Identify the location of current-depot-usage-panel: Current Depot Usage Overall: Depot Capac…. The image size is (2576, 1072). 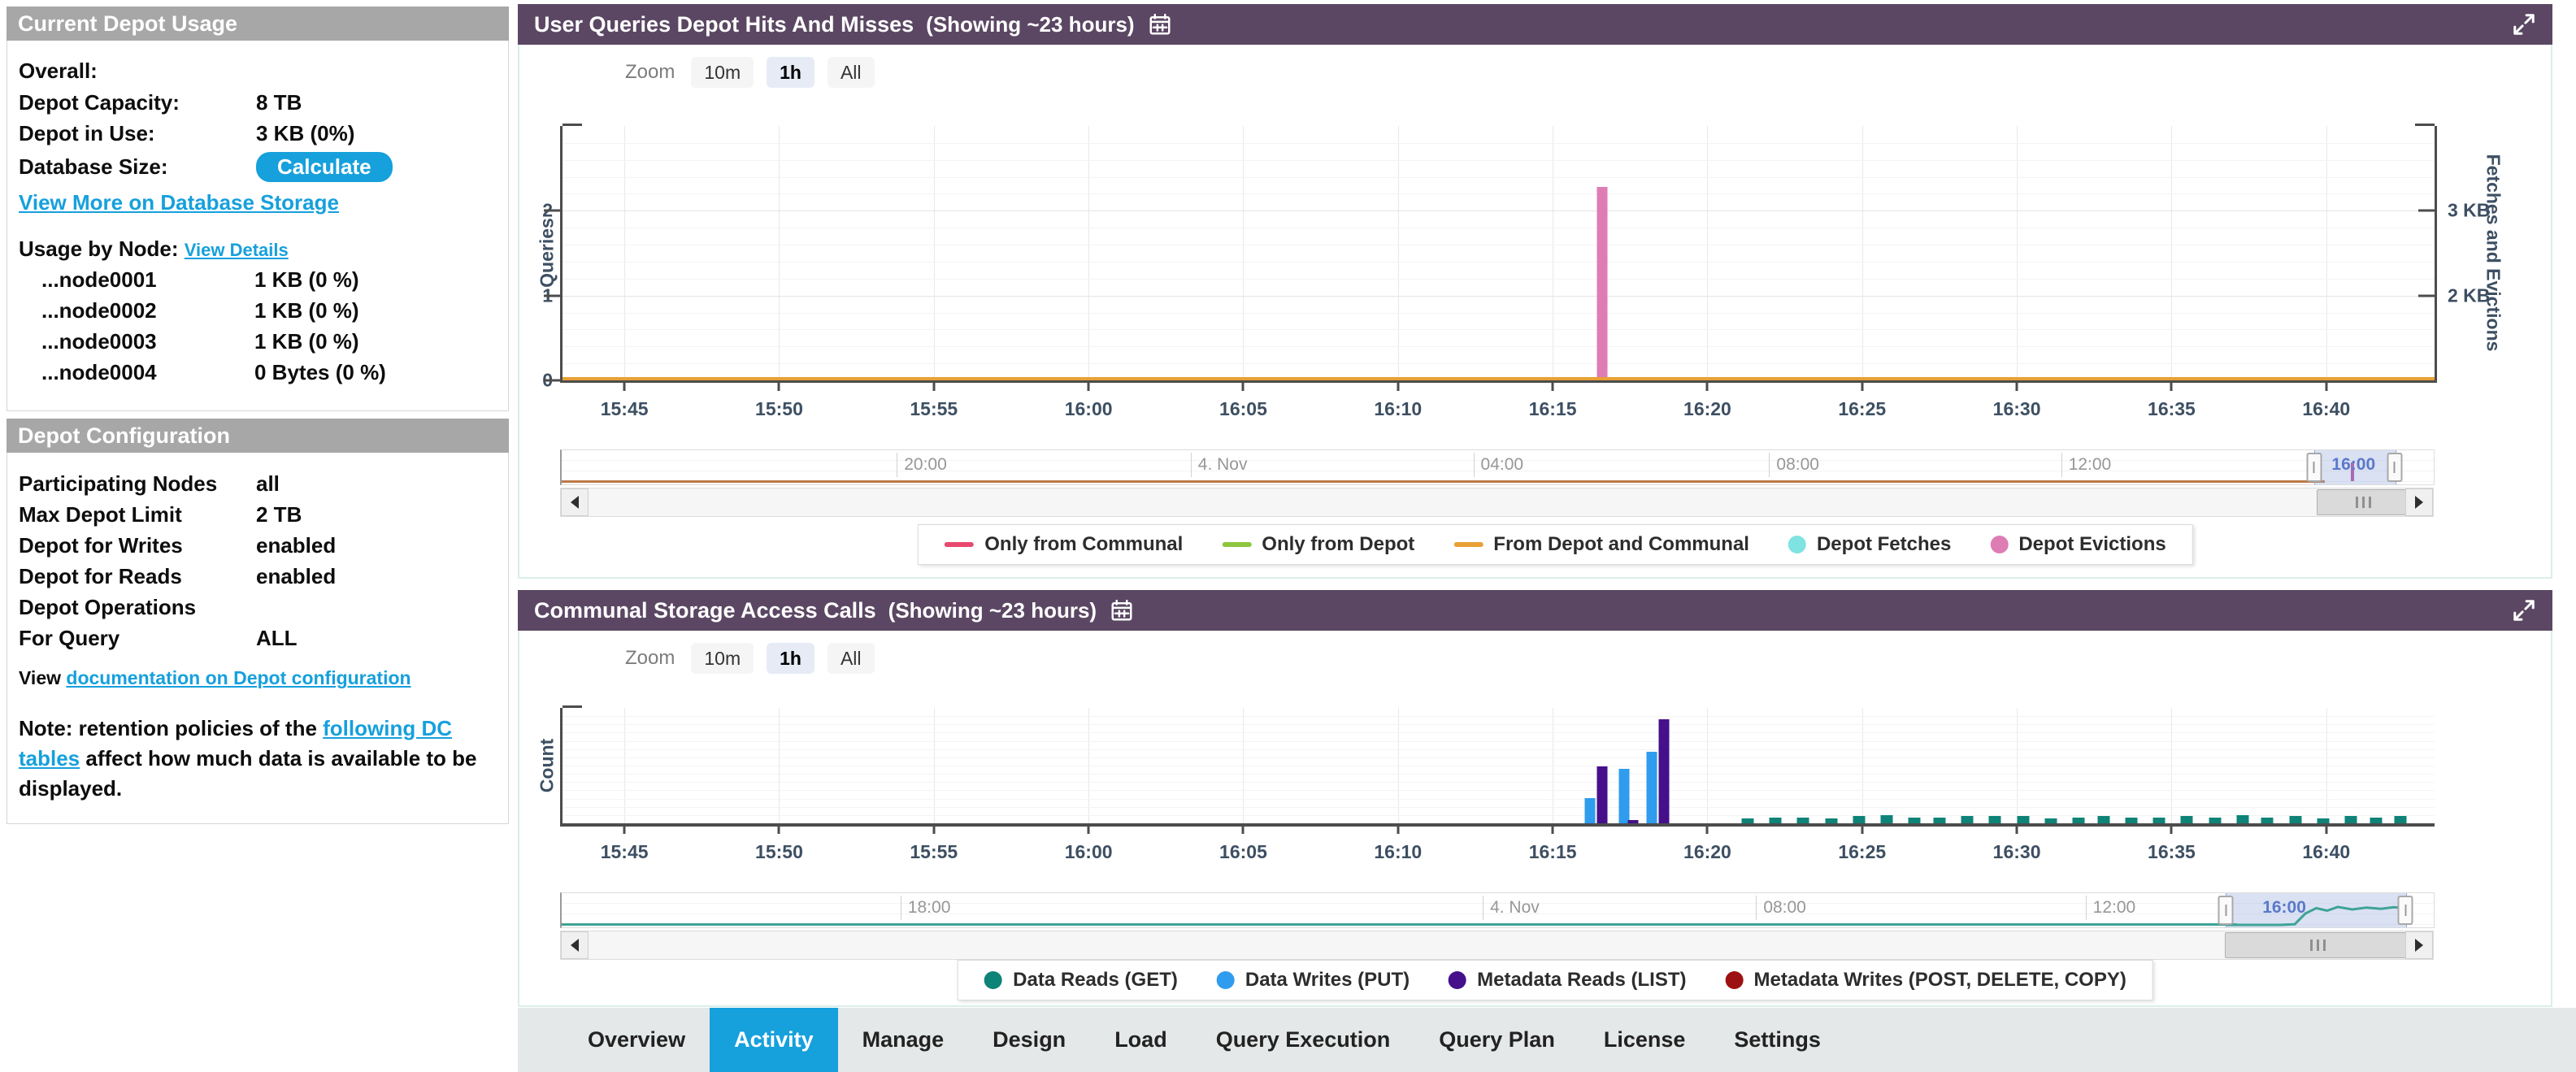
(258, 209).